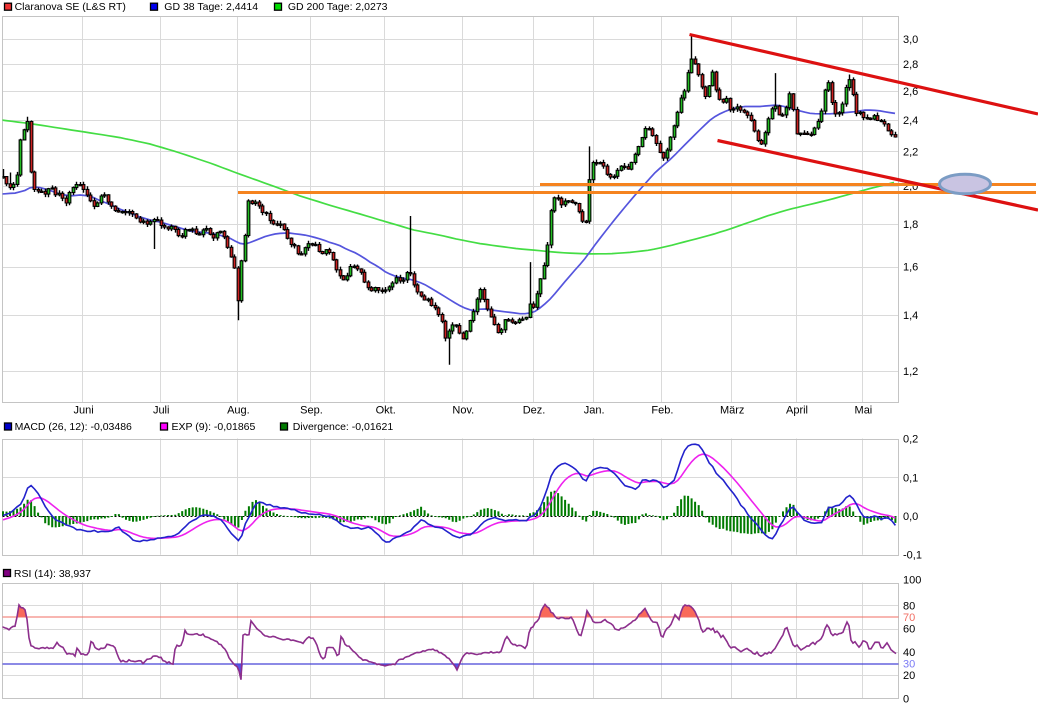  What do you see at coordinates (594, 411) in the screenshot?
I see `svg-text: Jan.` at bounding box center [594, 411].